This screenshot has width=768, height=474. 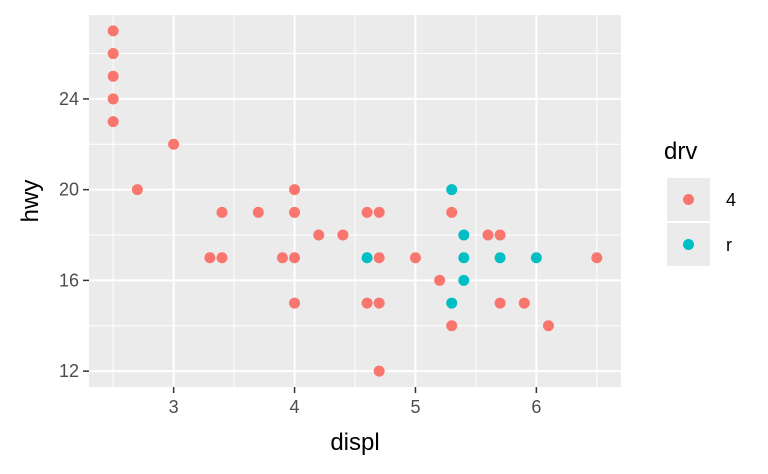 What do you see at coordinates (354, 442) in the screenshot?
I see `x-axis-title: displ` at bounding box center [354, 442].